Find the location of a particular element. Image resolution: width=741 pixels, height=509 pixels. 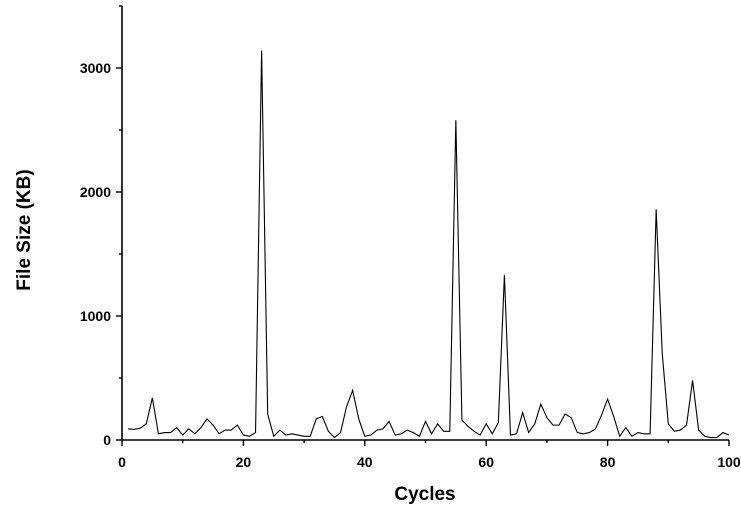

x-axis-title: Cycles is located at coordinates (424, 494).